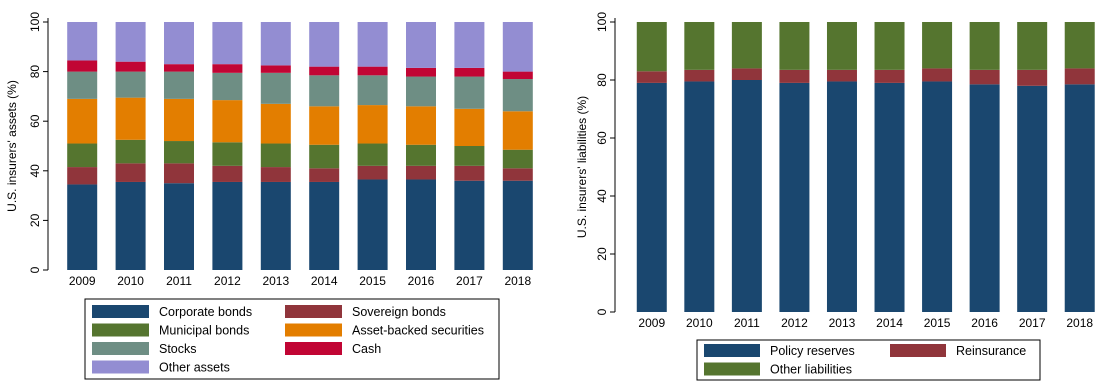 The height and width of the screenshot is (381, 1102). Describe the element at coordinates (179, 120) in the screenshot. I see `bar-asset-backed-securities-2011` at that location.